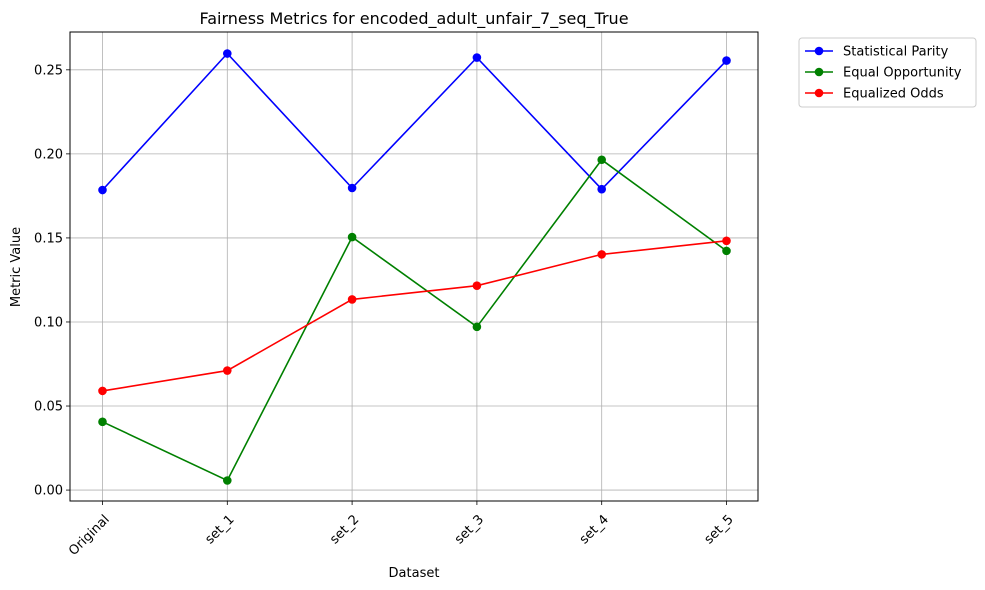  What do you see at coordinates (52, 281) in the screenshot?
I see `y-axis: 0.00 0.05 0.10 0.15 0.20 0.25` at bounding box center [52, 281].